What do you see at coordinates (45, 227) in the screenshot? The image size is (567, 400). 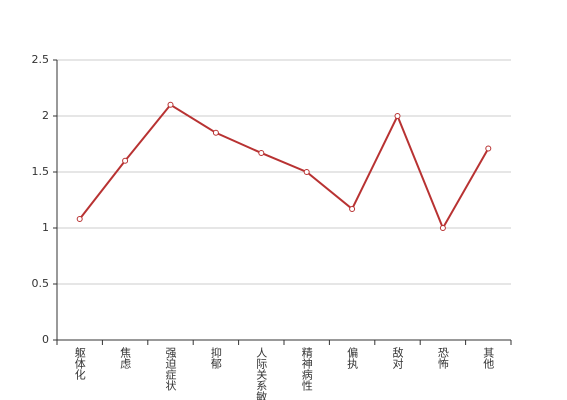 I see `y-tick-label: 1` at bounding box center [45, 227].